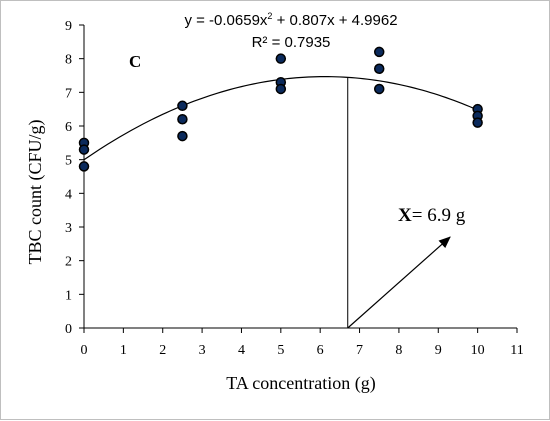 Image resolution: width=550 pixels, height=421 pixels. What do you see at coordinates (68, 60) in the screenshot?
I see `y-tick-label: 8` at bounding box center [68, 60].